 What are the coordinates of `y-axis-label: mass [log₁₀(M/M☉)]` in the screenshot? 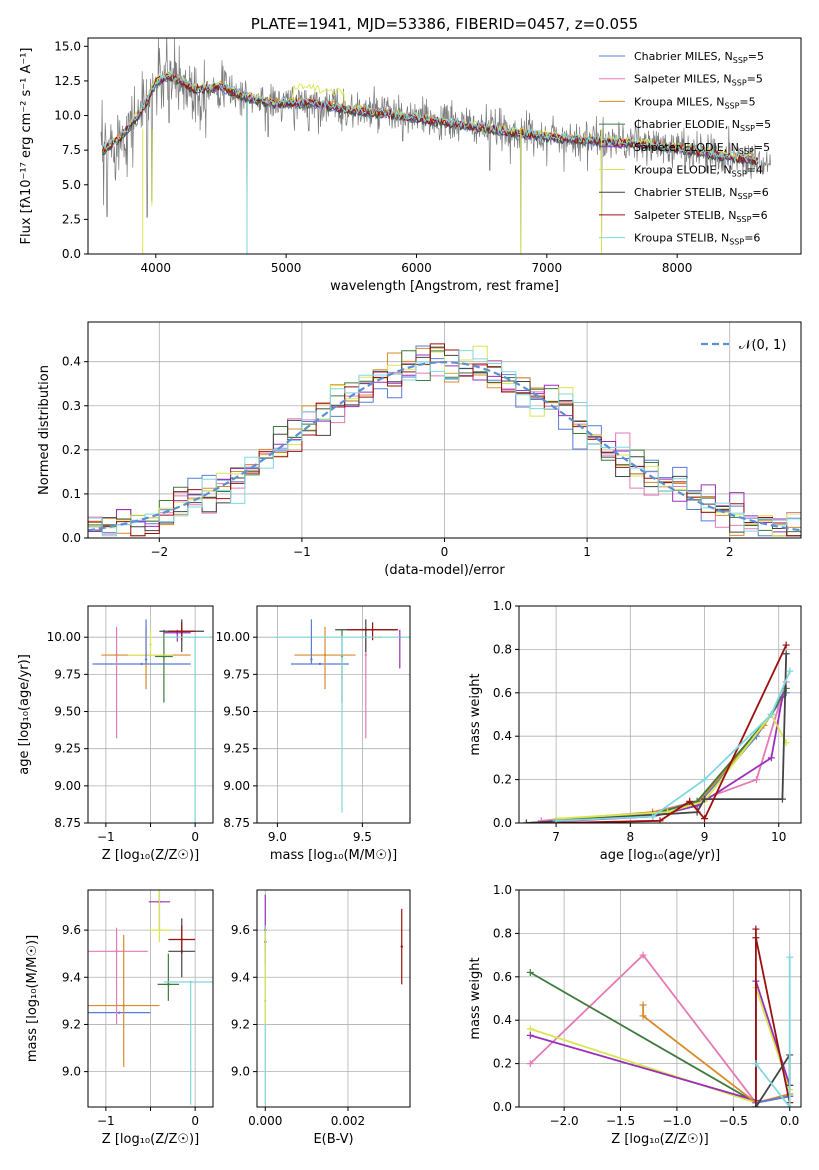 It's located at (32, 998).